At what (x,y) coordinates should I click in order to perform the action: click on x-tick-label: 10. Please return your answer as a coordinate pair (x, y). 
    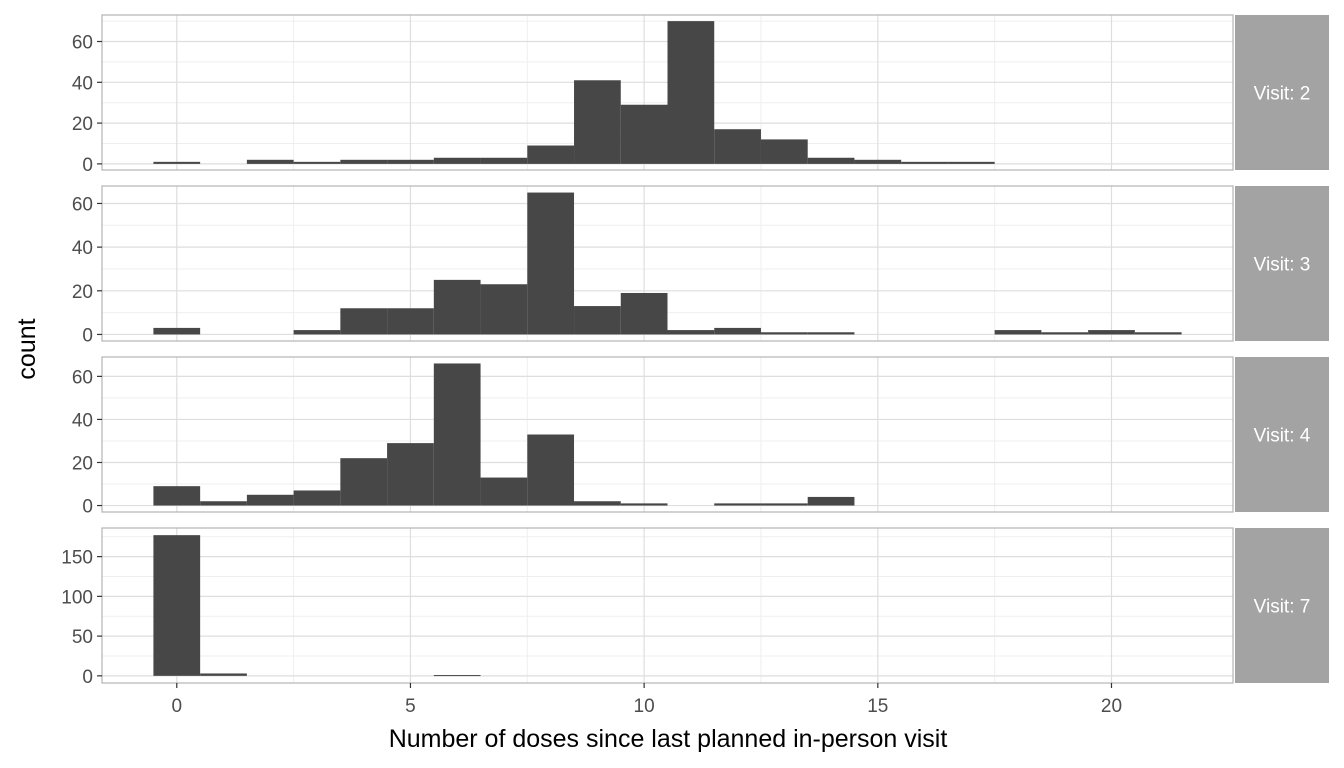
    Looking at the image, I should click on (644, 706).